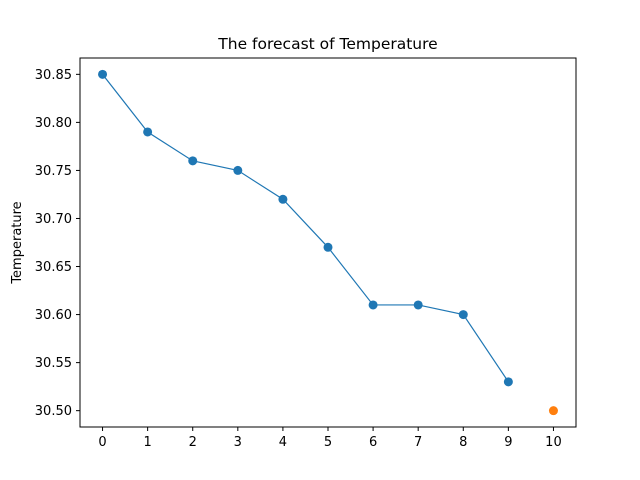 The height and width of the screenshot is (480, 640). Describe the element at coordinates (102, 442) in the screenshot. I see `x-tick-label: 0` at that location.